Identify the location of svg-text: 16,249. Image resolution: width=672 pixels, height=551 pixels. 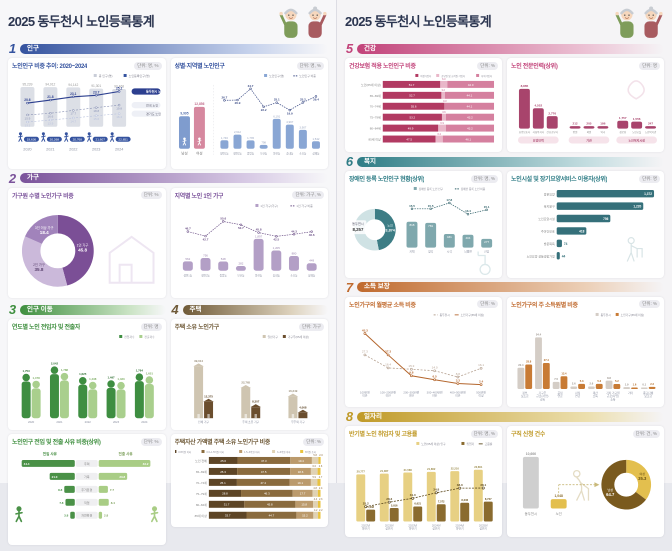
(292, 391).